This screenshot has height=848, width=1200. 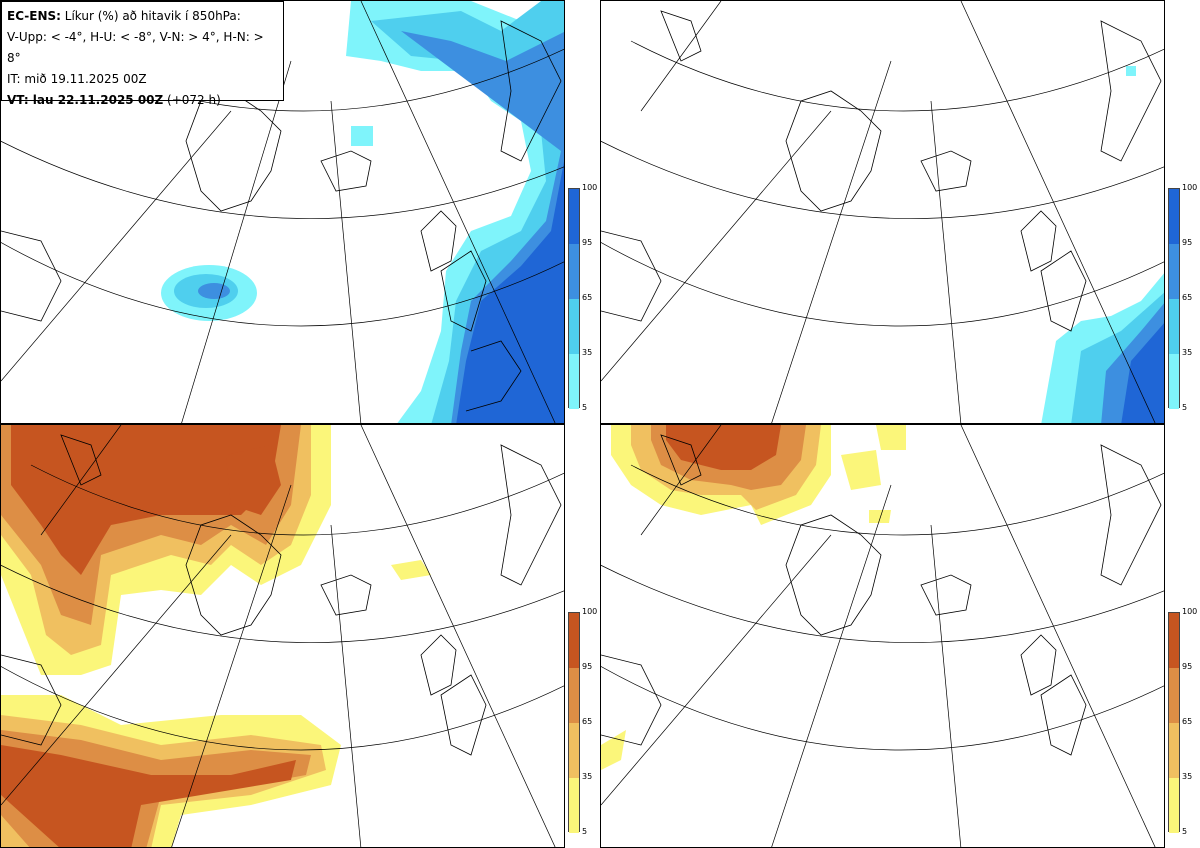 What do you see at coordinates (194, 100) in the screenshot?
I see `lead-time: (+072 h)` at bounding box center [194, 100].